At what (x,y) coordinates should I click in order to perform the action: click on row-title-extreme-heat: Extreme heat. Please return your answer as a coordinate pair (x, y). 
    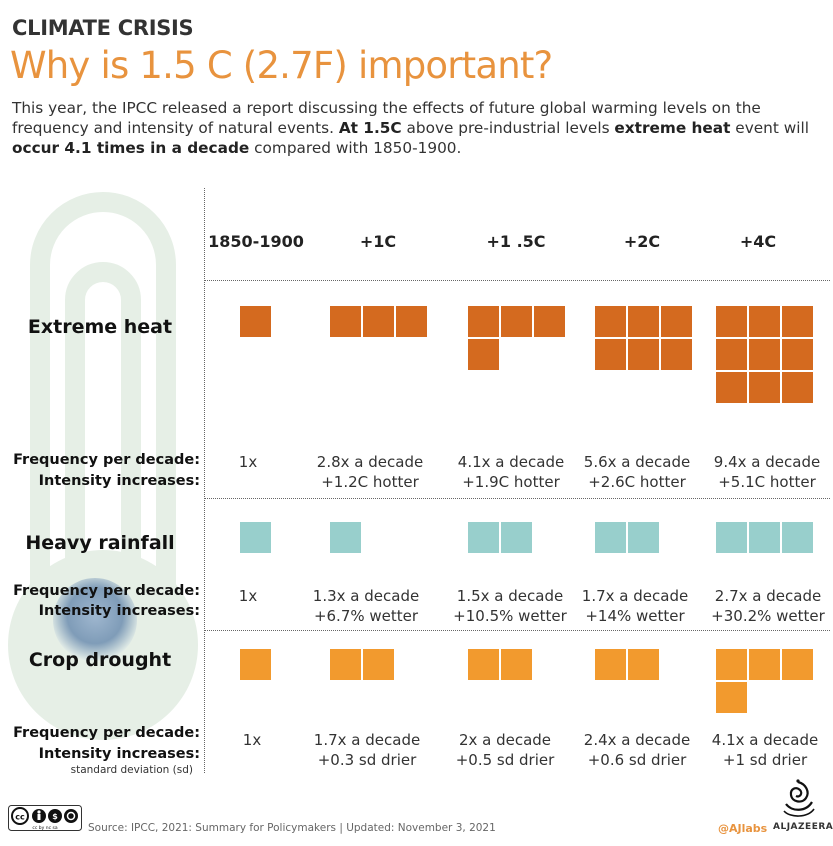
    Looking at the image, I should click on (100, 327).